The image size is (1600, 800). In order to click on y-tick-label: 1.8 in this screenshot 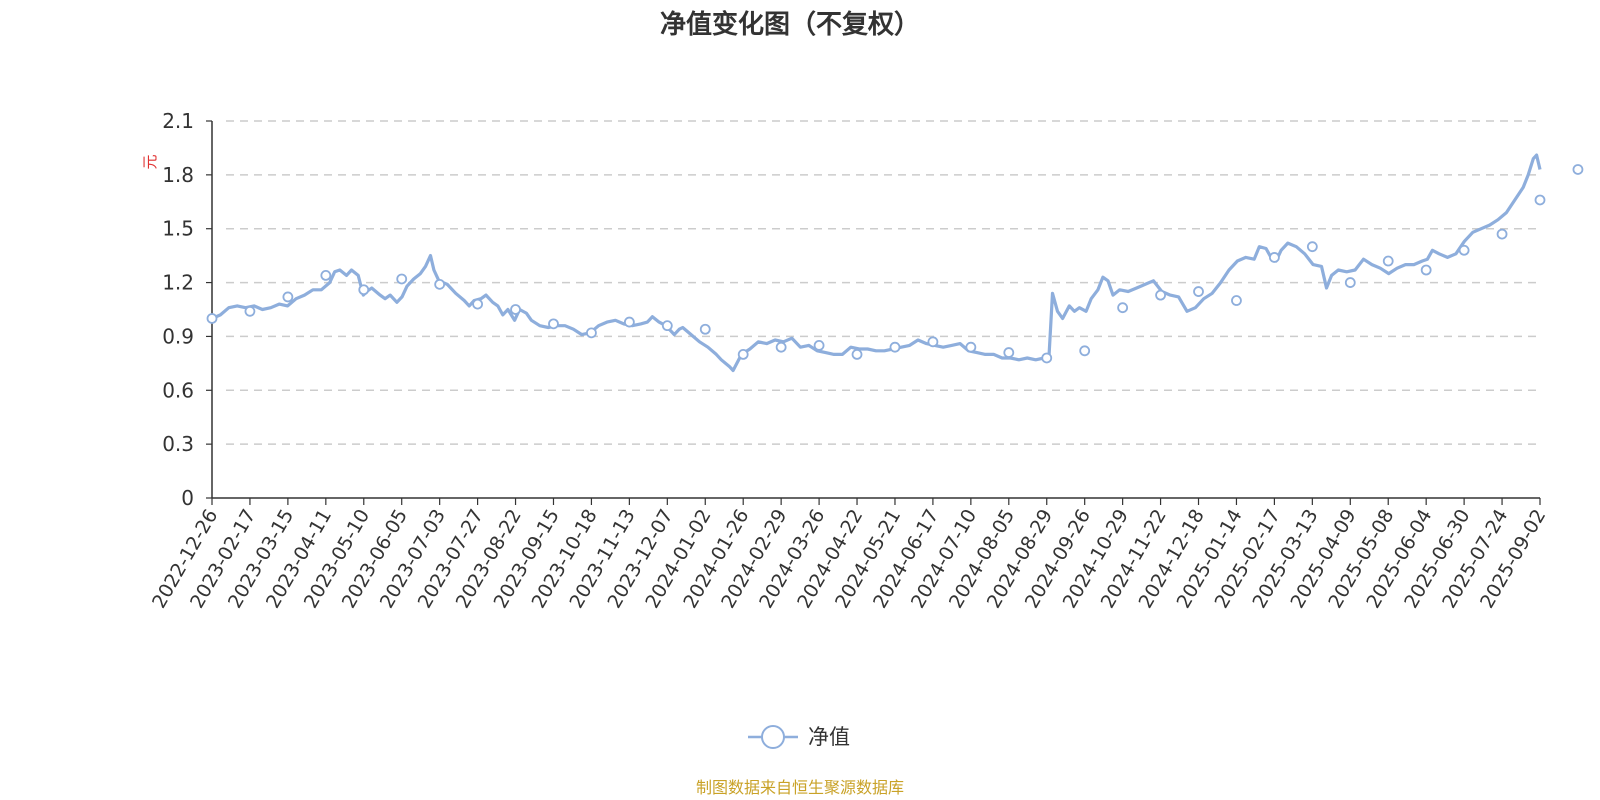, I will do `click(178, 175)`.